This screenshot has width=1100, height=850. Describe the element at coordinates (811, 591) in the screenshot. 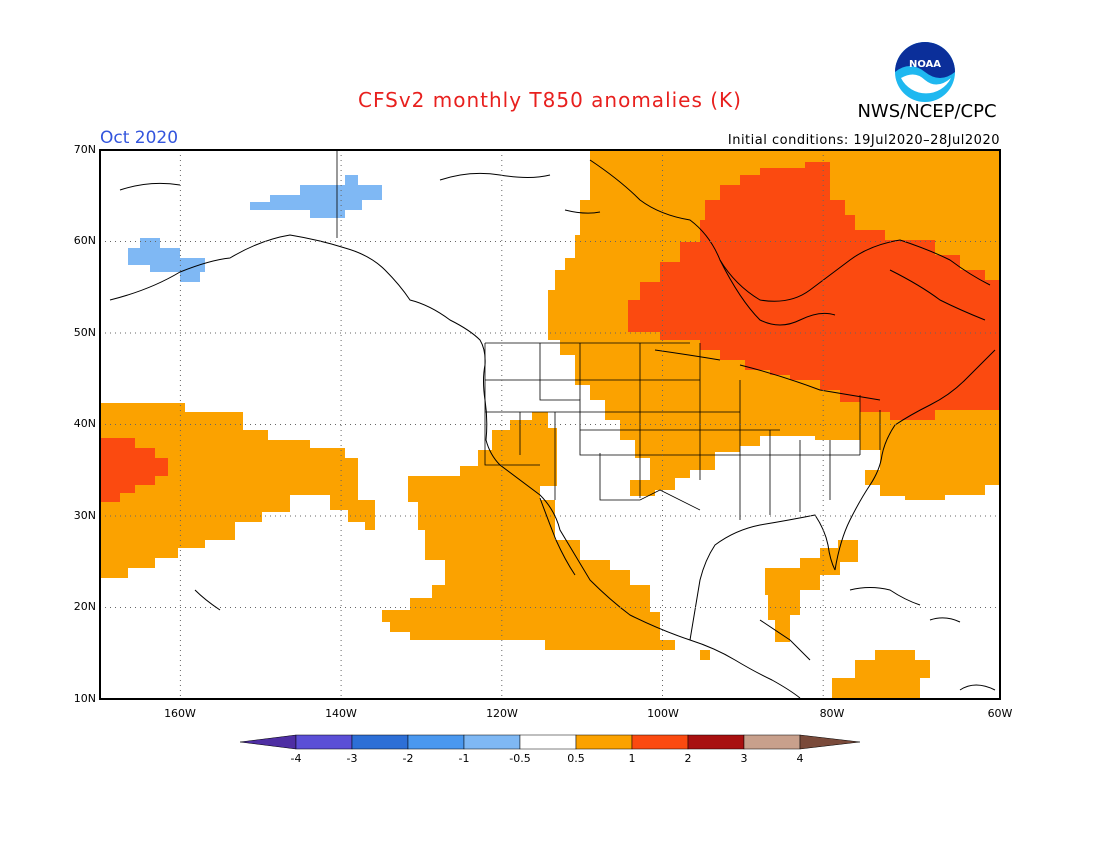

I see `gulf-warm-region` at that location.